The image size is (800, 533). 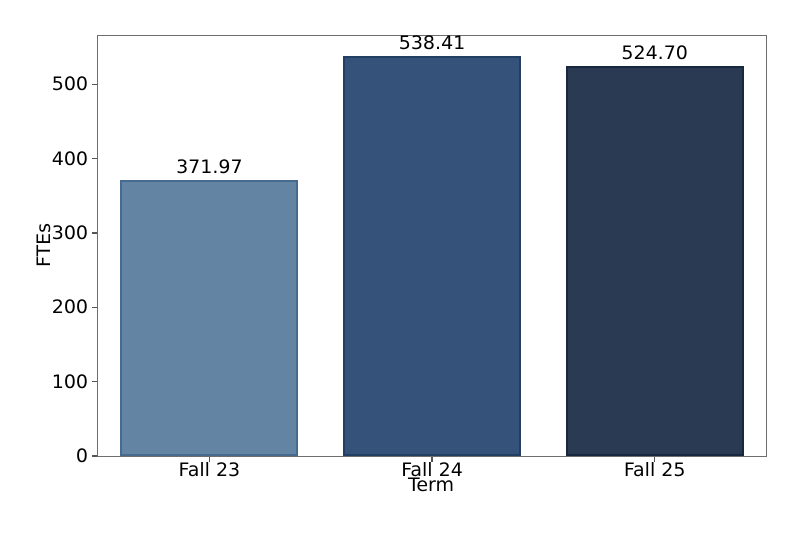 I want to click on y-tick-label: 0, so click(x=81, y=456).